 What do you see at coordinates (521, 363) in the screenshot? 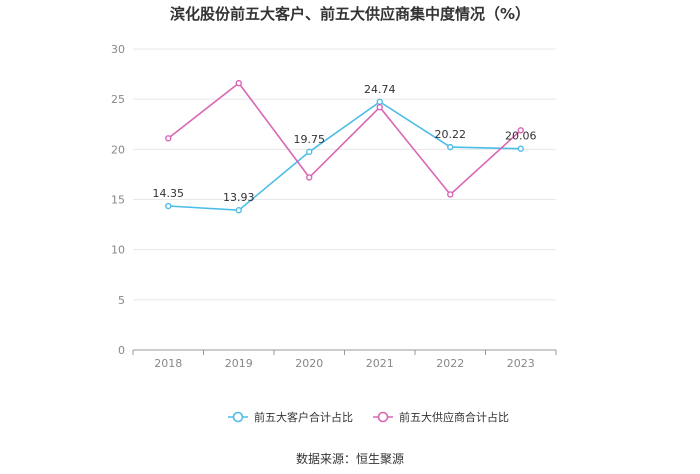
I see `x-tick-label: 2023` at bounding box center [521, 363].